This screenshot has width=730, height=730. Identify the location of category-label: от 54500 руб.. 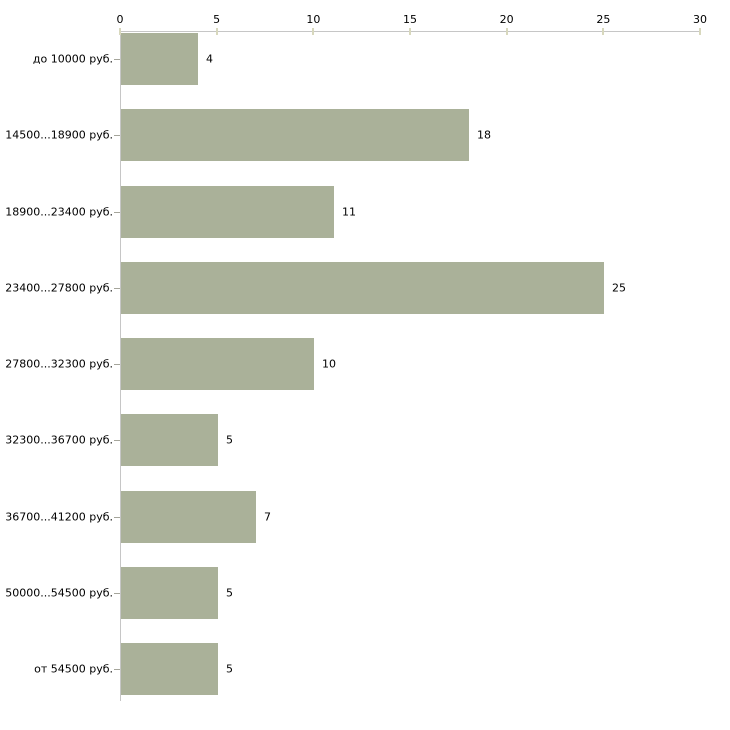
(73, 669).